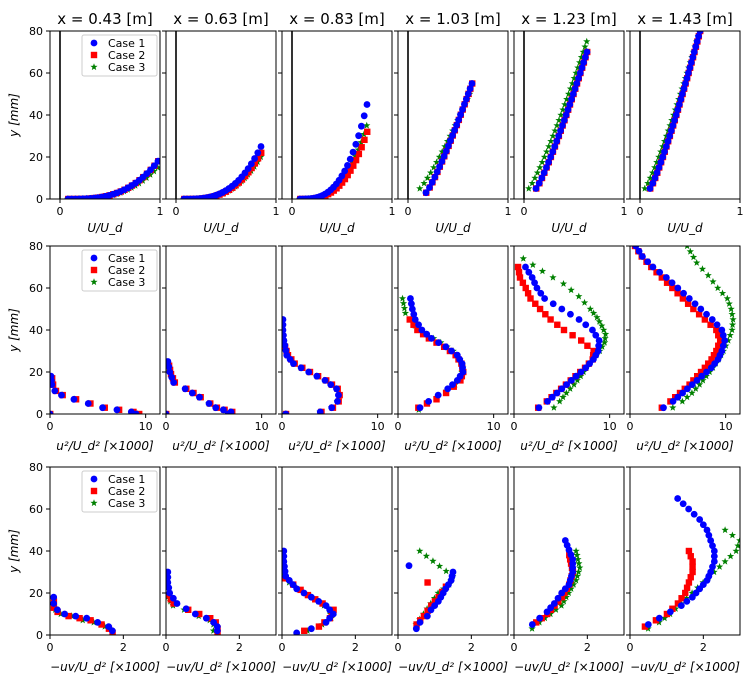 The image size is (750, 675). What do you see at coordinates (453, 446) in the screenshot?
I see `x-axis-label: u²/U_d² [×1000]` at bounding box center [453, 446].